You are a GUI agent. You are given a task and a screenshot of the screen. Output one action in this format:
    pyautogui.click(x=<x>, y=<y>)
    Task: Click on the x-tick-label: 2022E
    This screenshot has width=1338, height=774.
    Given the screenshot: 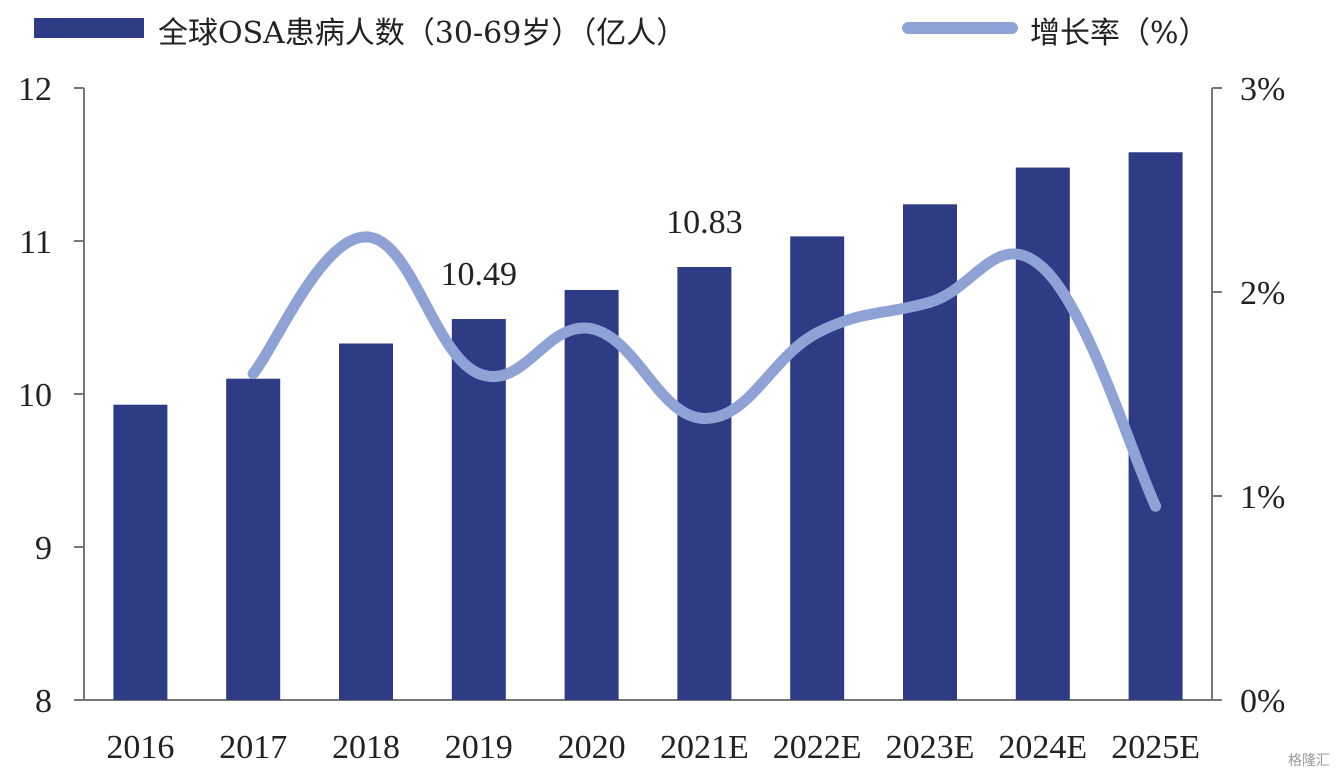 What is the action you would take?
    pyautogui.click(x=817, y=747)
    